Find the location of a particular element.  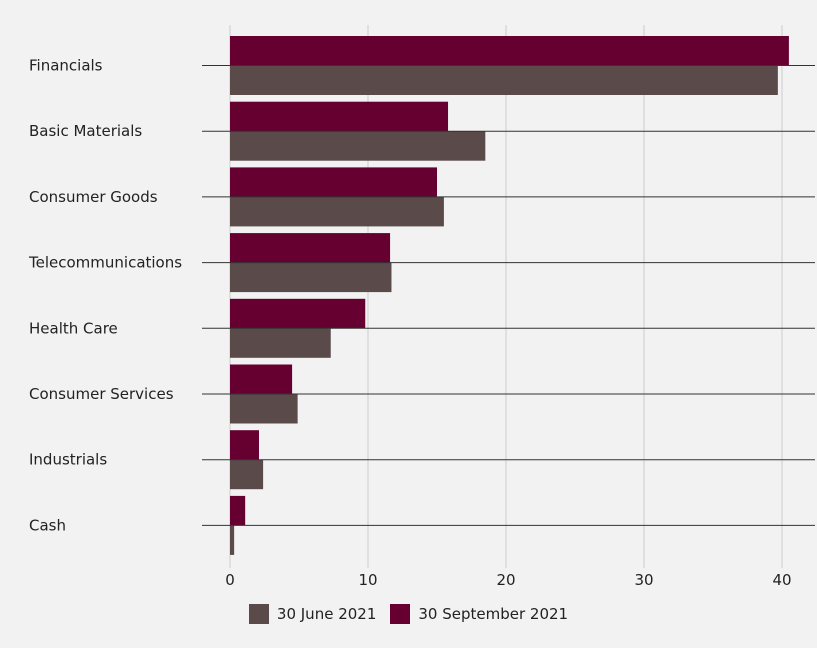

bar-september-telecommunications is located at coordinates (310, 248).